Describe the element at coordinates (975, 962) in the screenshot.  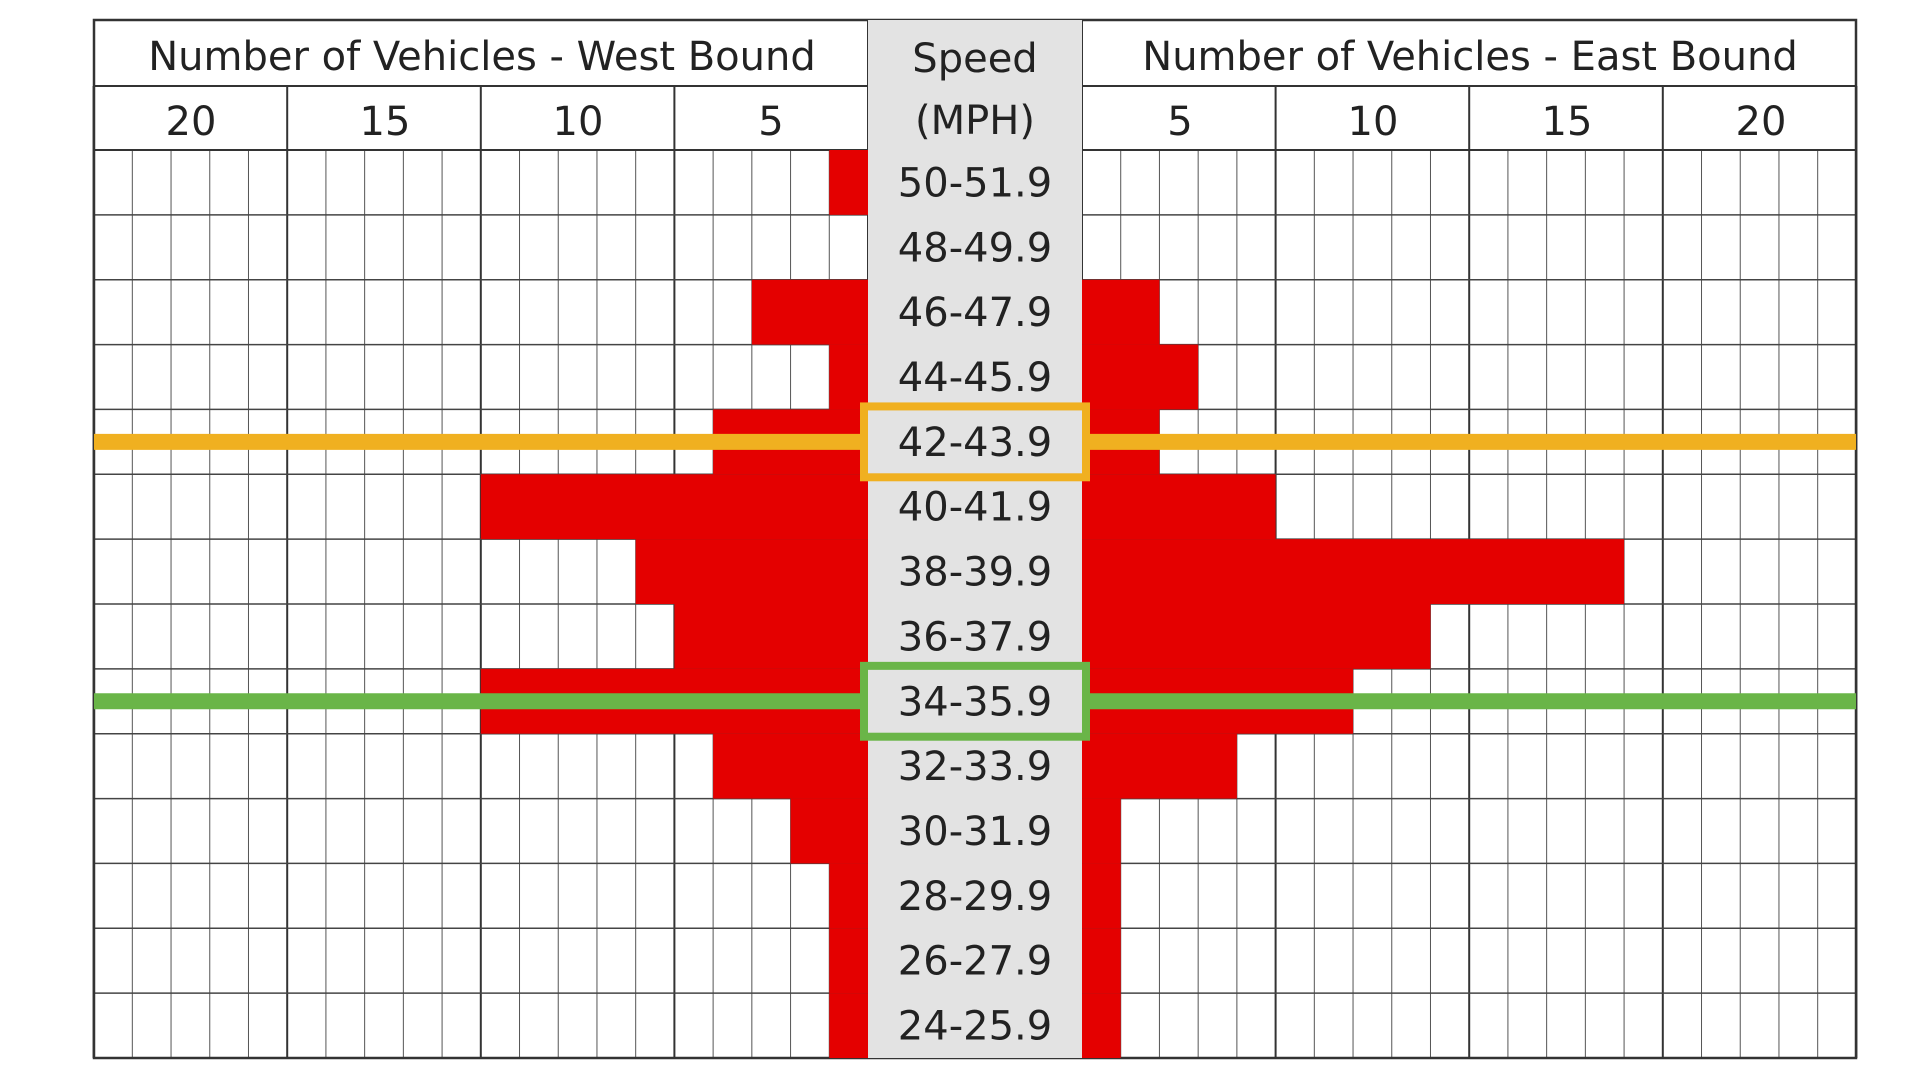
I see `speed-category-label: 26-27.9` at that location.